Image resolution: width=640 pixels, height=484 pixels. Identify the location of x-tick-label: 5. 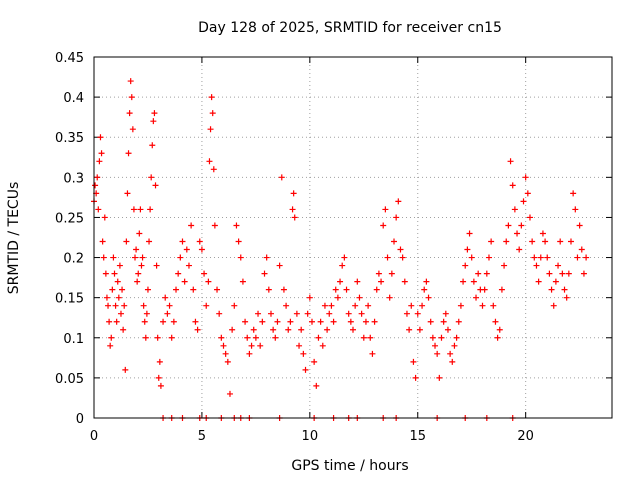
(202, 436).